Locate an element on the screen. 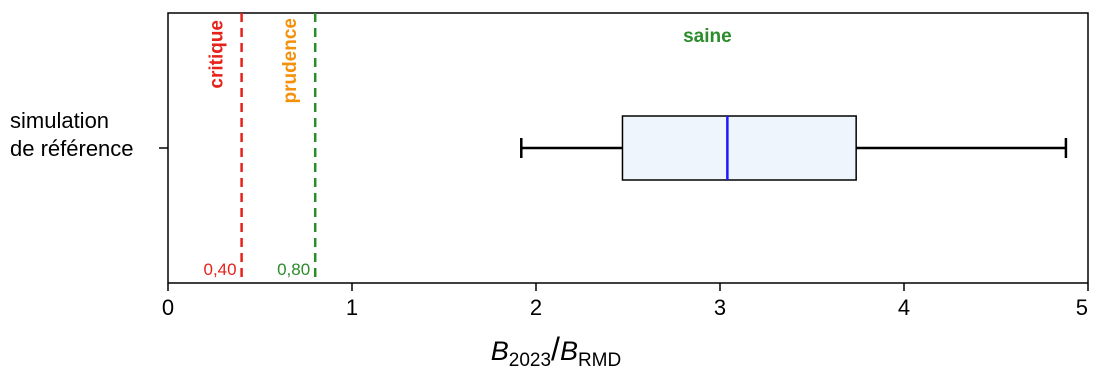 The height and width of the screenshot is (368, 1096). threshold-lines is located at coordinates (278, 148).